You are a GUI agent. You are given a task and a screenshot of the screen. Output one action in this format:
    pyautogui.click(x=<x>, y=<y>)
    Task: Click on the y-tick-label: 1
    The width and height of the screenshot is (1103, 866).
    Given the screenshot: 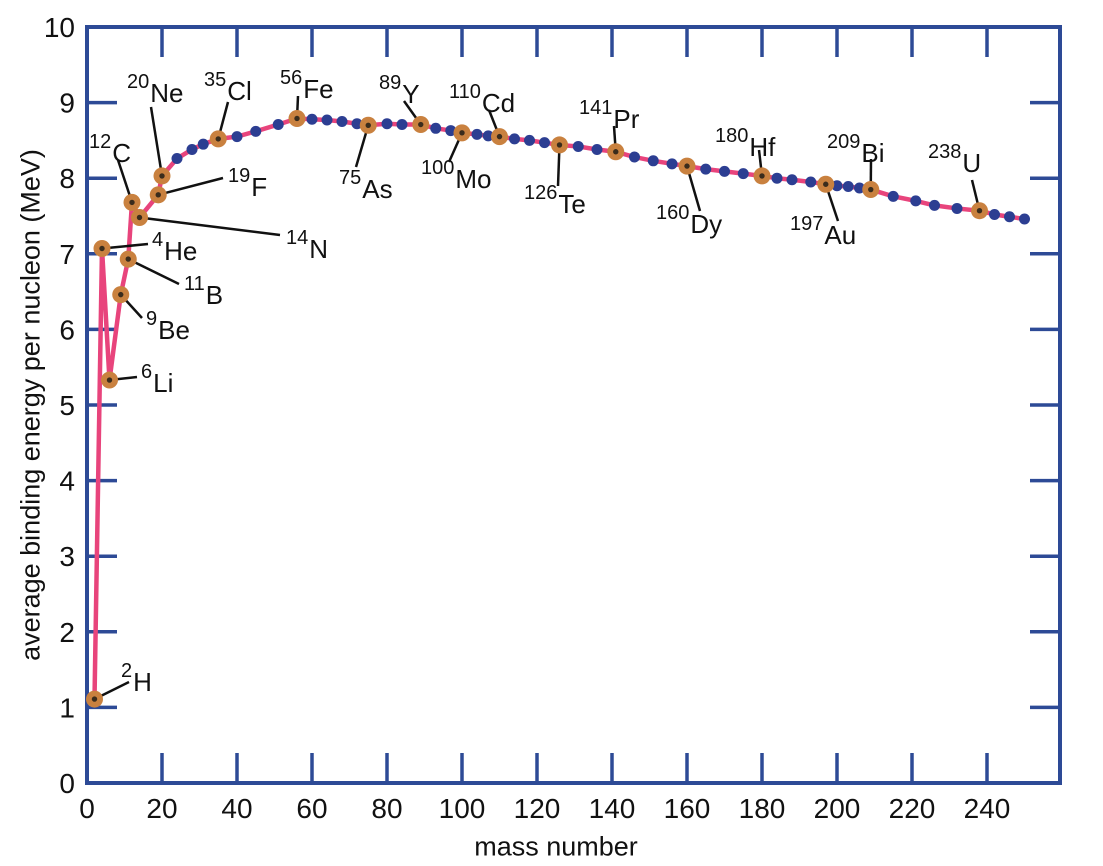 What is the action you would take?
    pyautogui.click(x=67, y=707)
    